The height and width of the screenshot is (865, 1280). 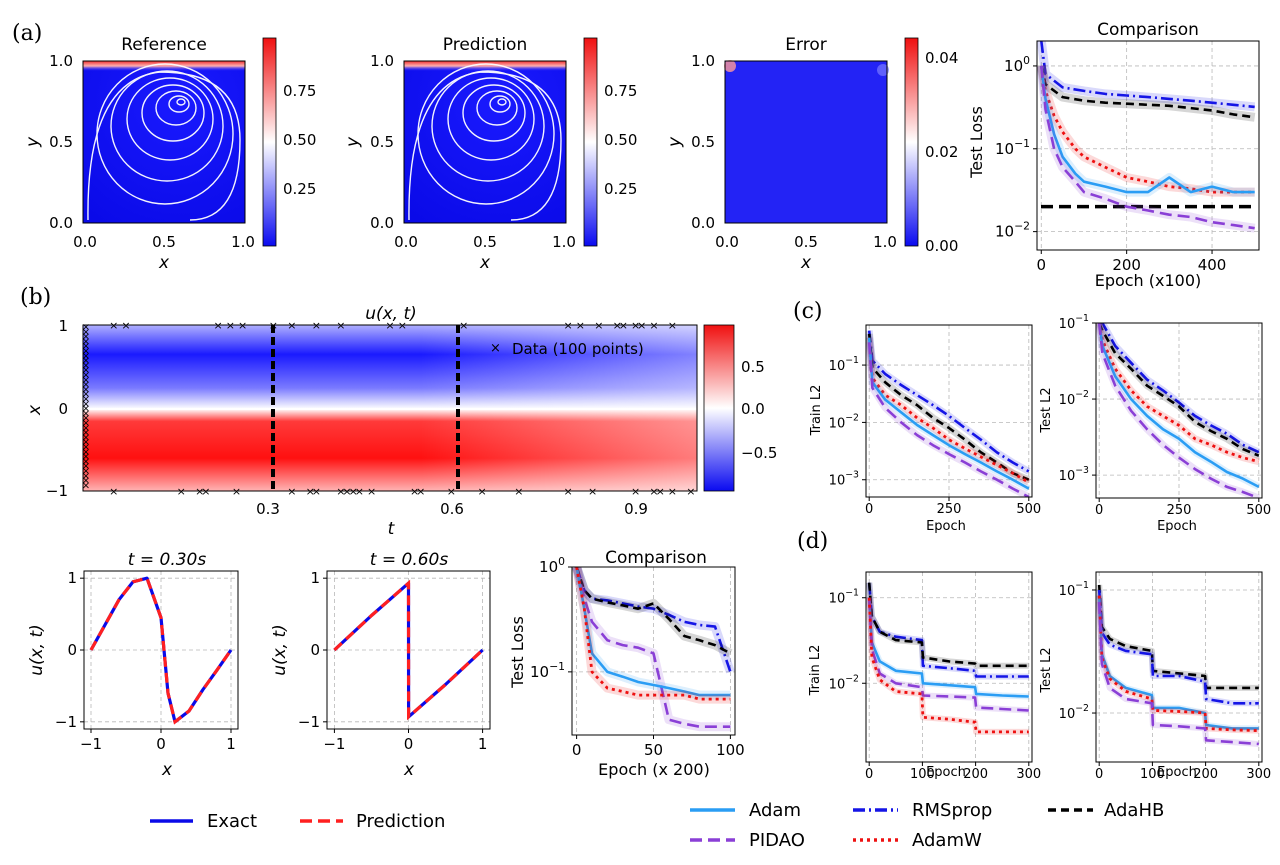 I want to click on data-point-initial-19: ×, so click(x=86, y=418).